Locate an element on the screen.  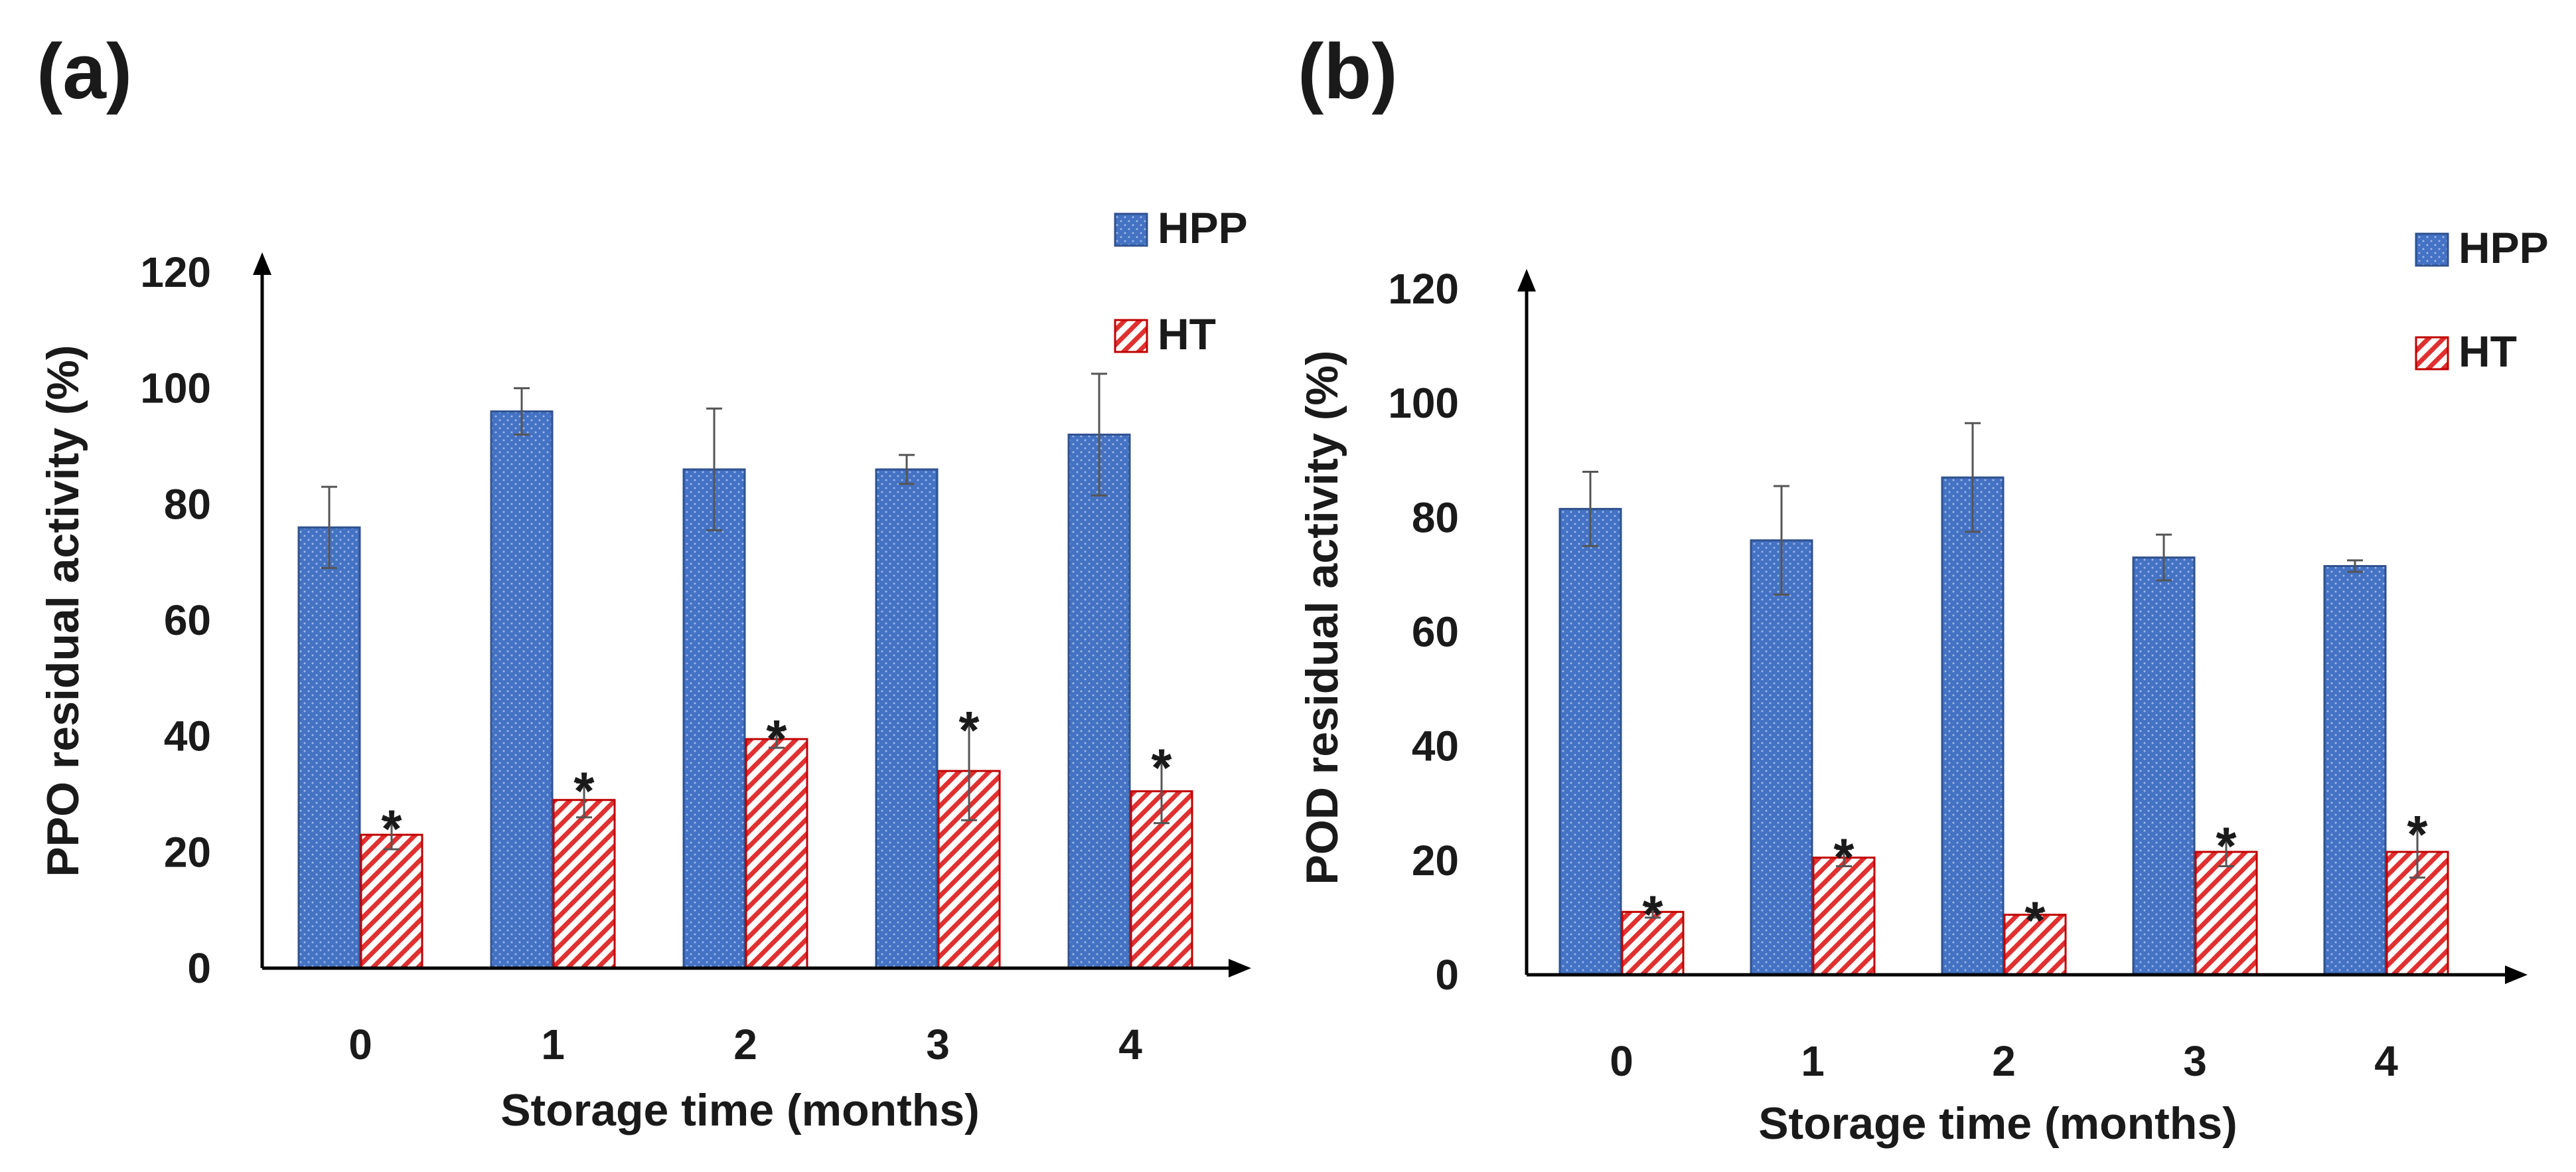
panel-label: (a) is located at coordinates (84, 72).